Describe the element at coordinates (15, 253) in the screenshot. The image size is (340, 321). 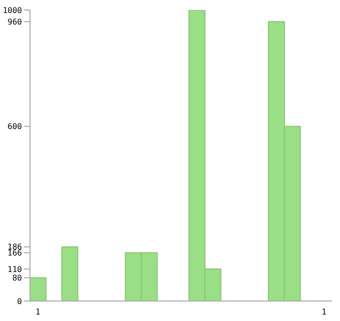
I see `y-tick-label: 166` at that location.